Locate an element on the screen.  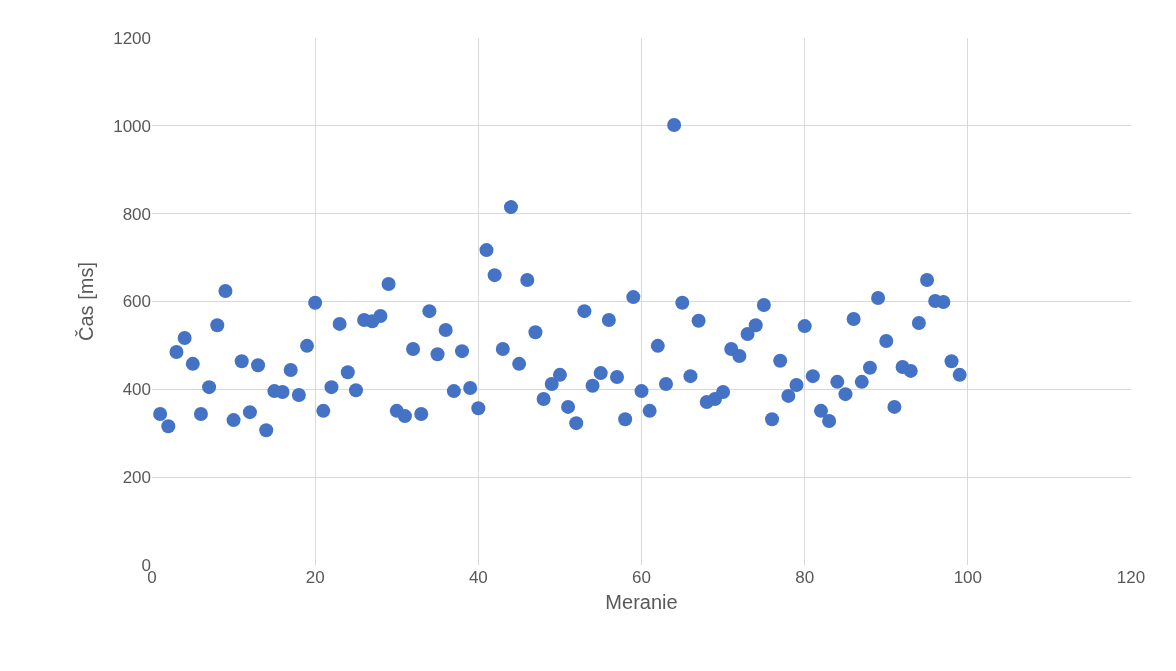
y-tick-label: 800 is located at coordinates (136, 214).